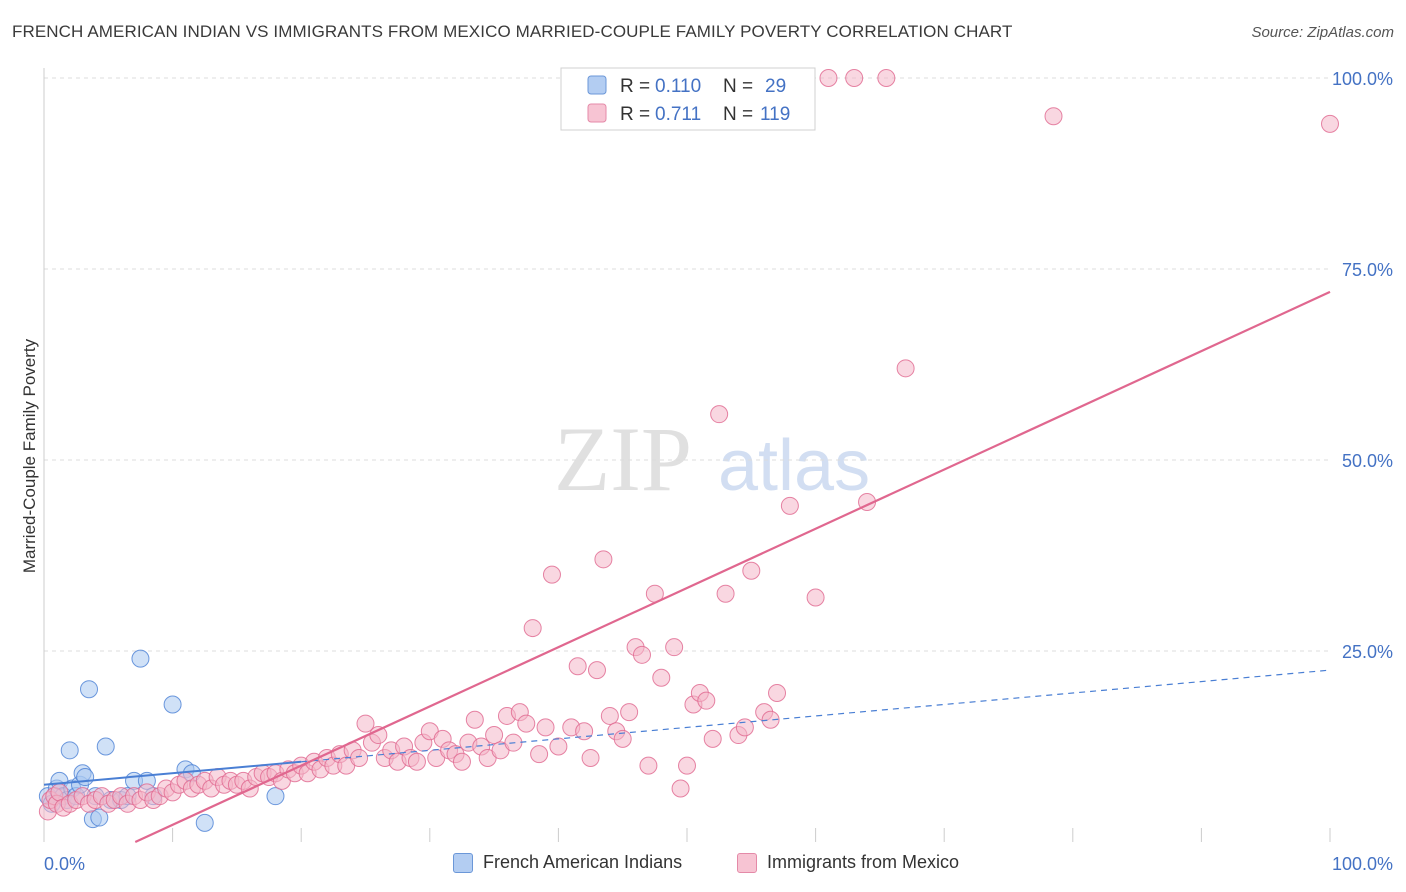 The image size is (1406, 892). What do you see at coordinates (463, 862) in the screenshot?
I see `legend-swatch-french-american-indians` at bounding box center [463, 862].